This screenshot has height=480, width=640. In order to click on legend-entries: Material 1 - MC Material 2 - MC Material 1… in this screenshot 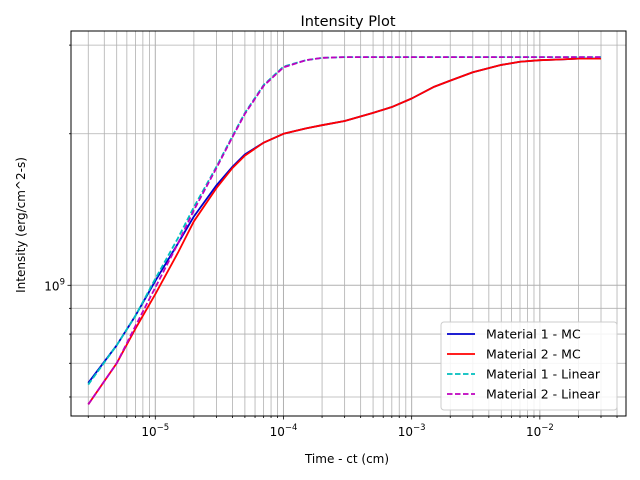, I will do `click(524, 364)`.